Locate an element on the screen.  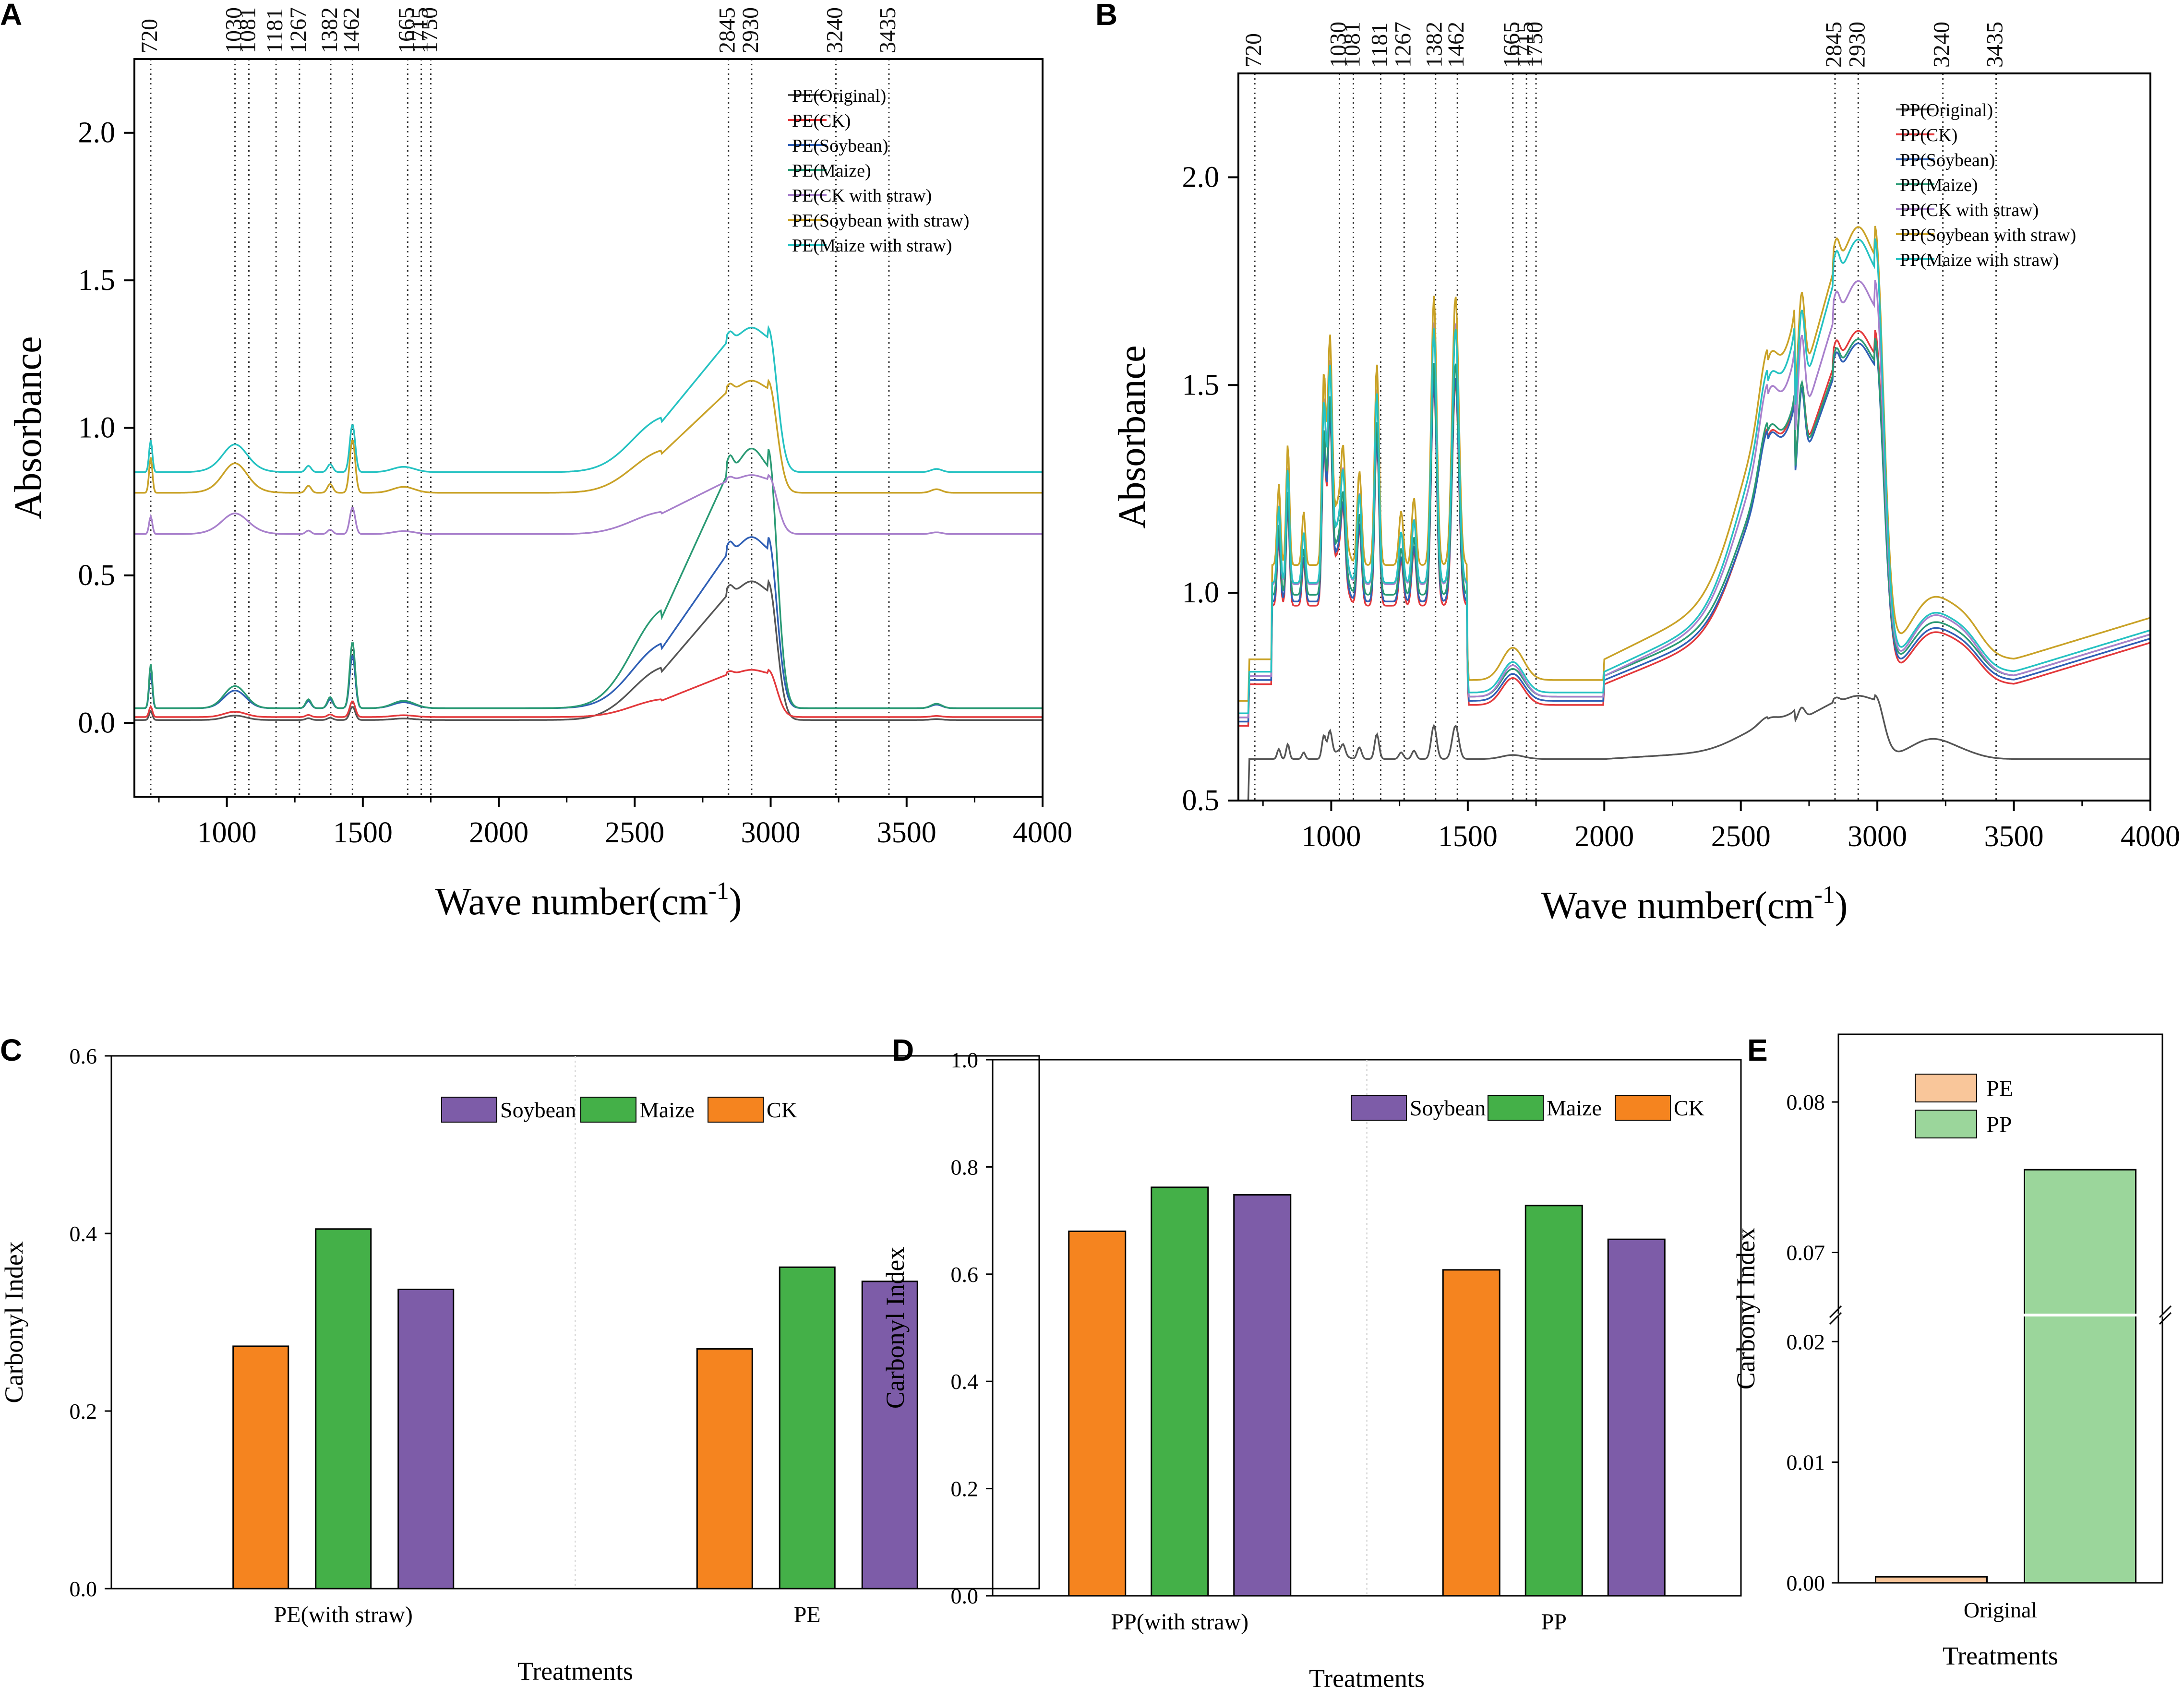
legend-label: CK is located at coordinates (1689, 1108).